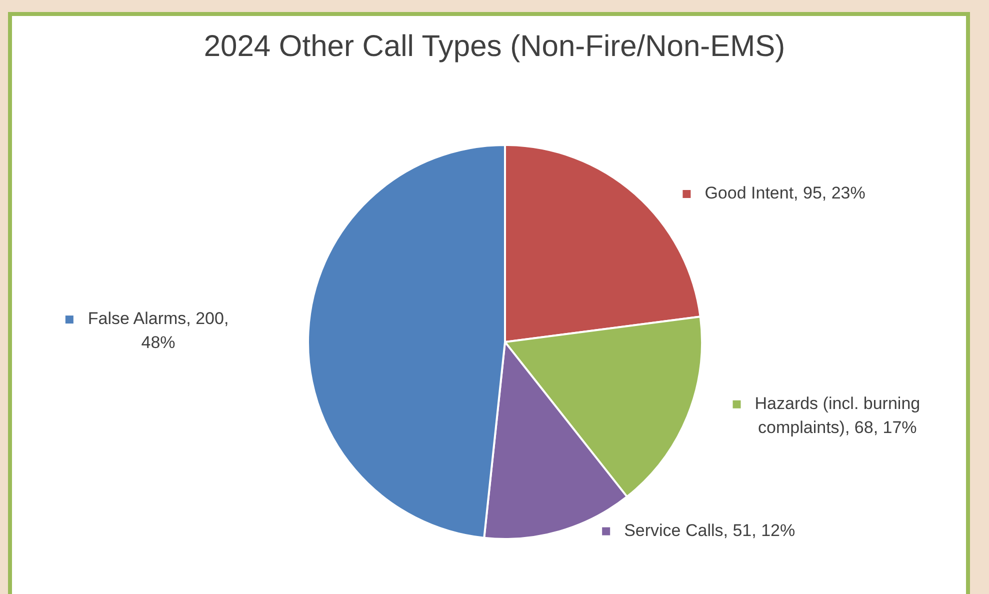 The width and height of the screenshot is (989, 594). What do you see at coordinates (710, 530) in the screenshot?
I see `legend-label: Service Calls, 51, 12%` at bounding box center [710, 530].